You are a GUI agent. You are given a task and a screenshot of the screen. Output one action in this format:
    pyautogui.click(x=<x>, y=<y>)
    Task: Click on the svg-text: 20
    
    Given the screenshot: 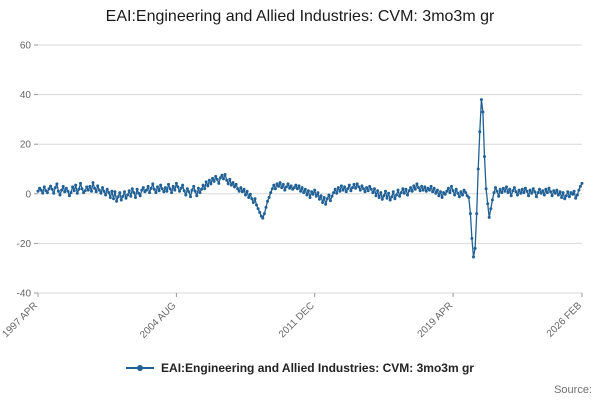 What is the action you would take?
    pyautogui.click(x=26, y=145)
    